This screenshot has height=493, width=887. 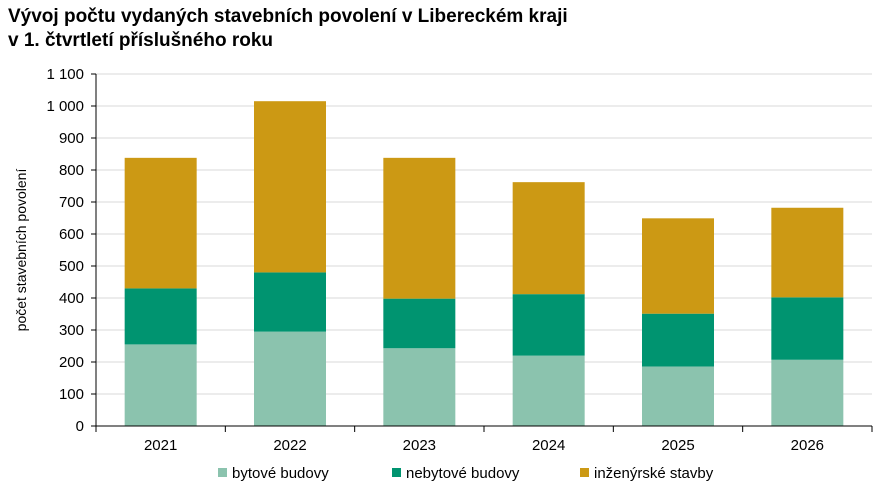 I want to click on y-axis-label: počet stavebních povolení, so click(x=21, y=250).